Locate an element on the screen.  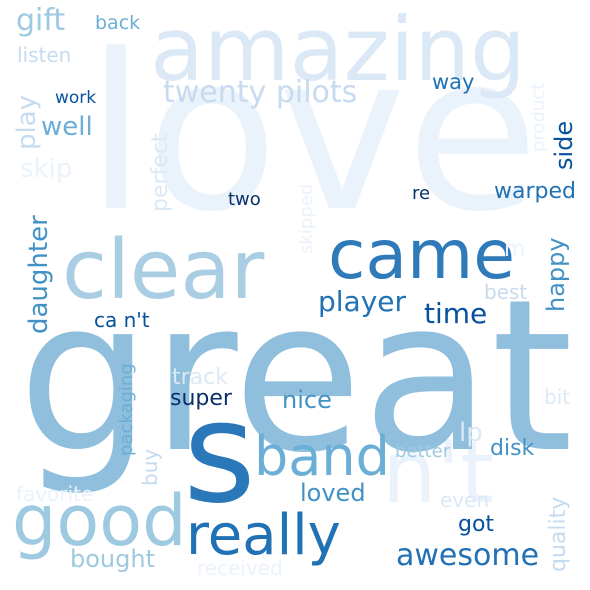
word-listen: listen is located at coordinates (44, 55).